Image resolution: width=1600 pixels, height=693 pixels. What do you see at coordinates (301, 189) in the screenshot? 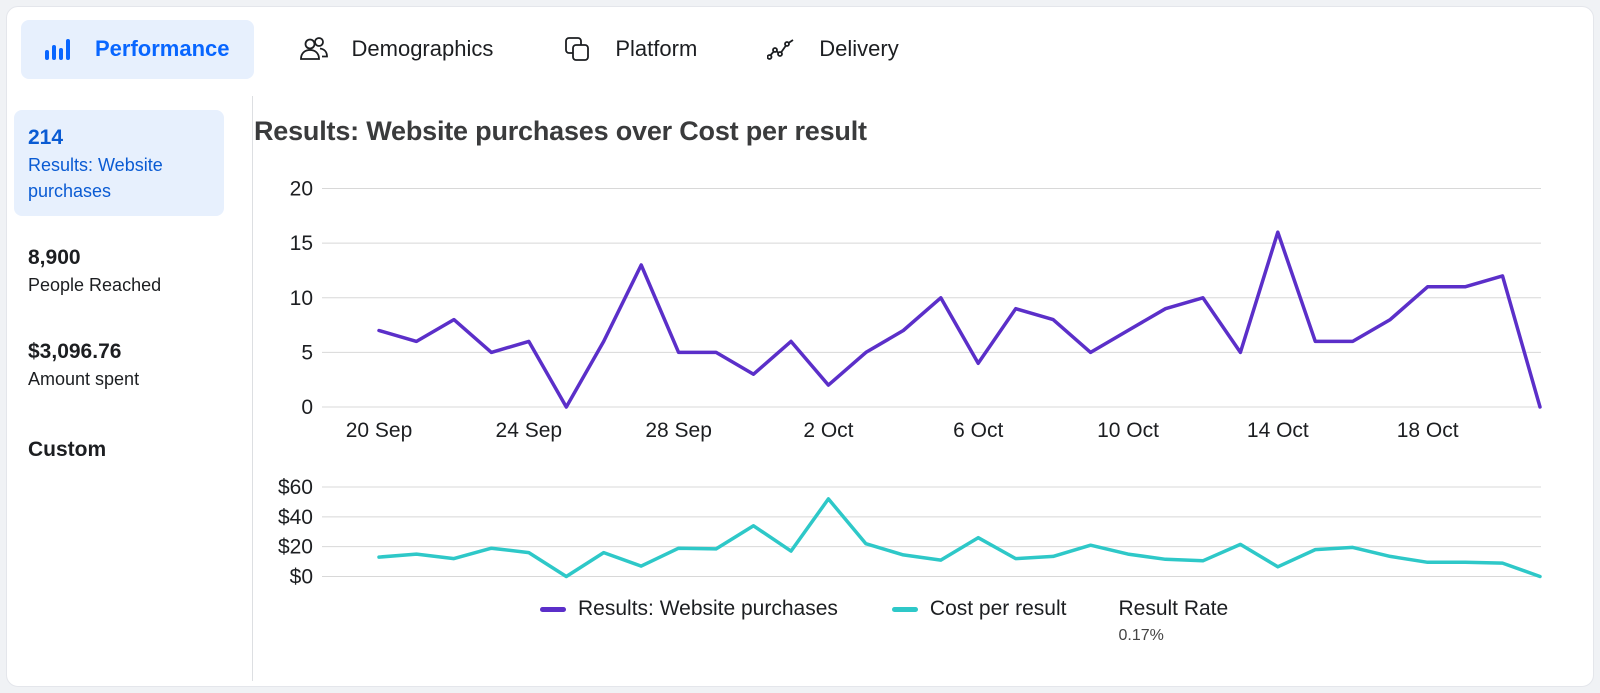
I see `y-tick-label: 20` at bounding box center [301, 189].